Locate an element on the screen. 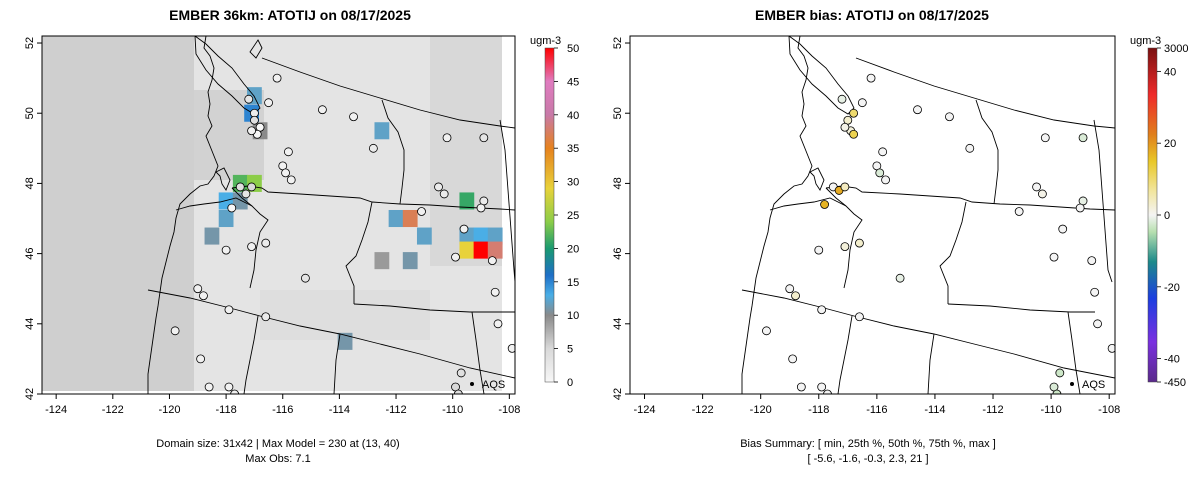 This screenshot has width=1200, height=479. border-or-nv is located at coordinates (251, 354).